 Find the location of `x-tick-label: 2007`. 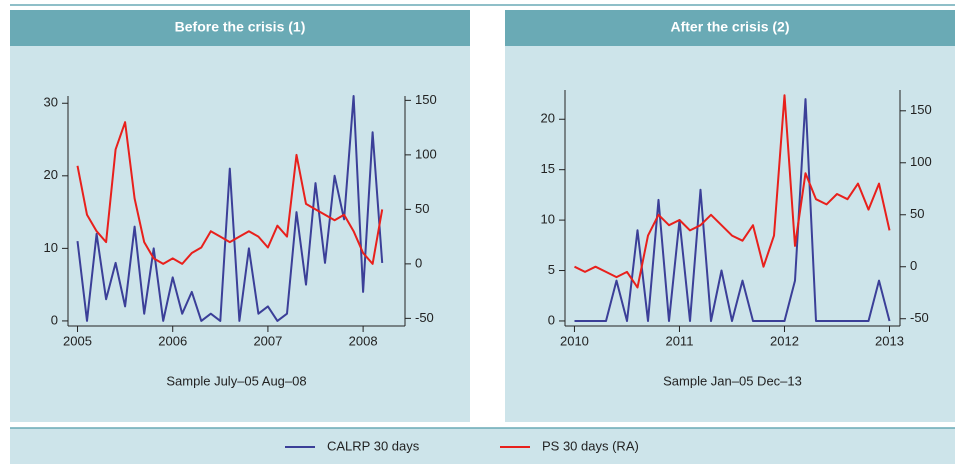

x-tick-label: 2007 is located at coordinates (267, 340).